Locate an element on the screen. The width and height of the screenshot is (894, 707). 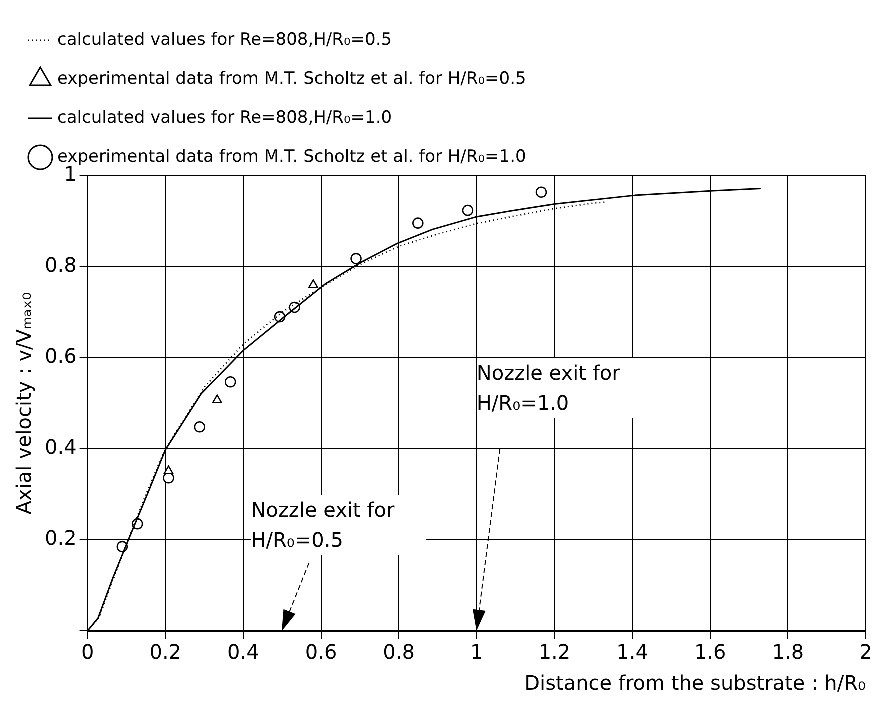
legend-label: experimental data from M.T. Scholtz et al. for H/R₀=0.5 is located at coordinates (292, 78).